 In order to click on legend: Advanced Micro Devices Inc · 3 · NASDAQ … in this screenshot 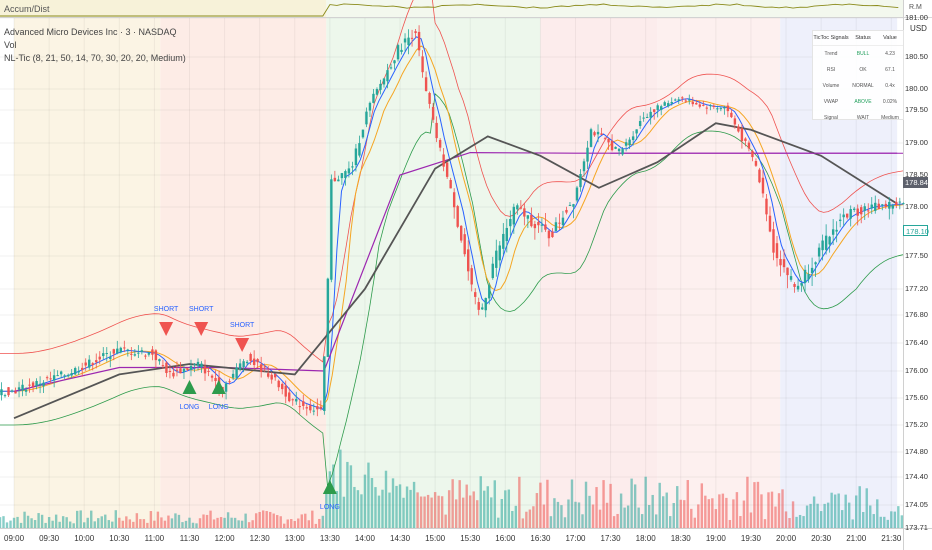, I will do `click(95, 45)`.